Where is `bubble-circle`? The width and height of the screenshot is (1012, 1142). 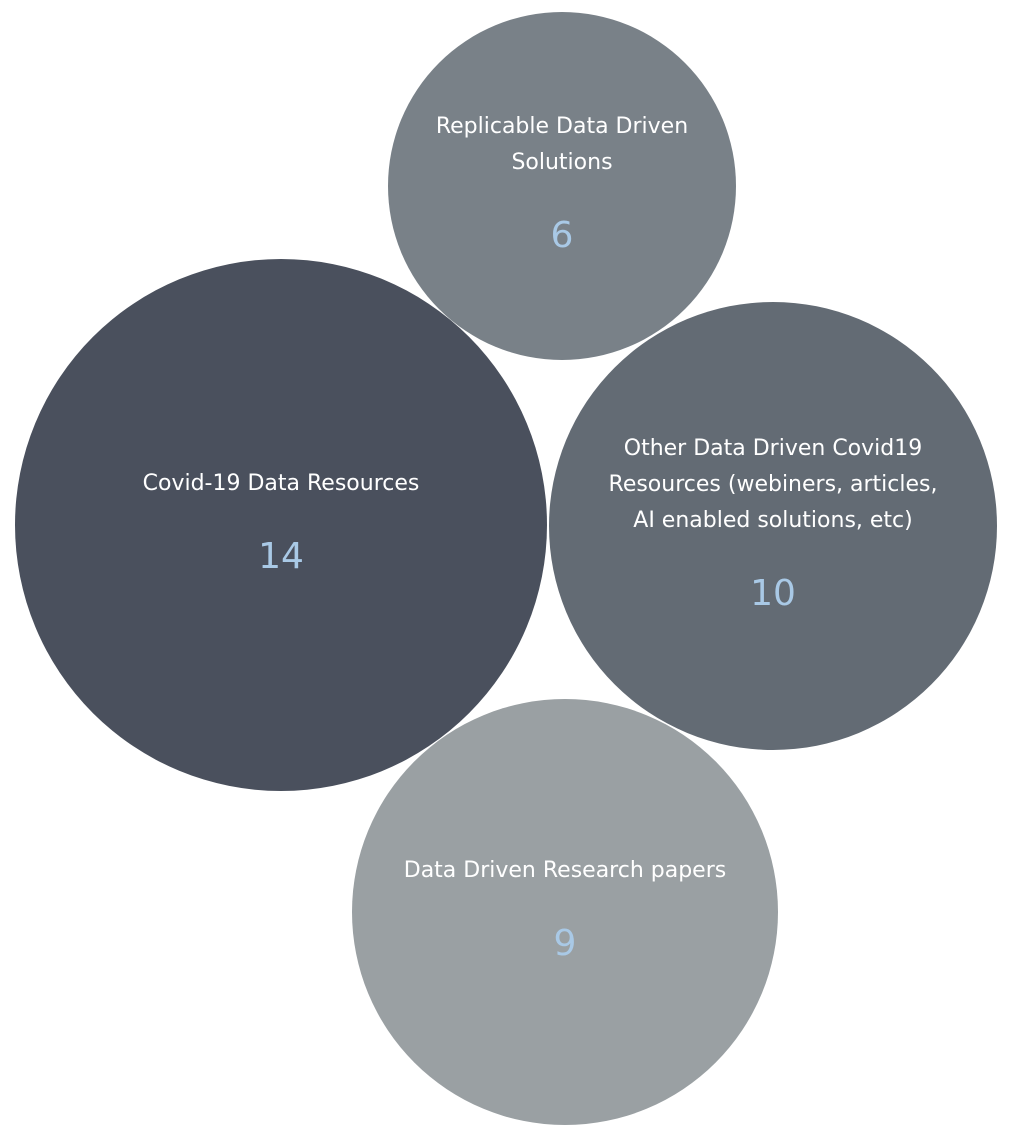
bubble-circle is located at coordinates (562, 186).